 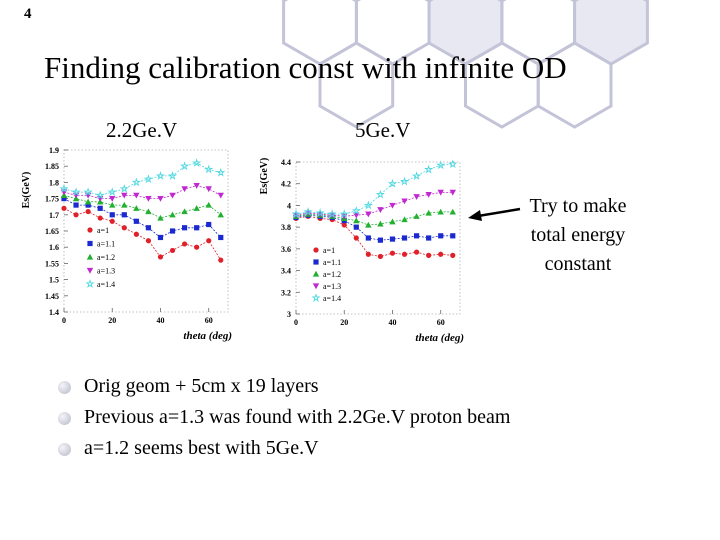 What do you see at coordinates (98, 230) in the screenshot?
I see `legend-entry: a=1` at bounding box center [98, 230].